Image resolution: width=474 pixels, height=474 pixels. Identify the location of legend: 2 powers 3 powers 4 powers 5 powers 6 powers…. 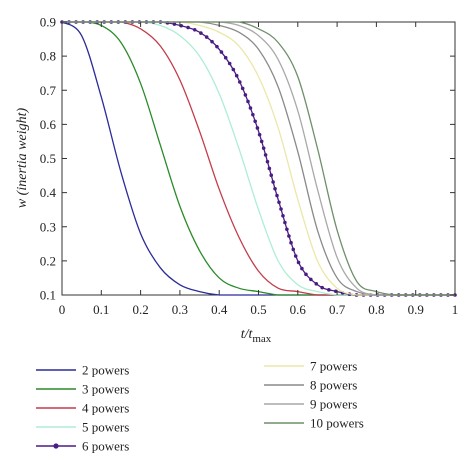
(200, 406).